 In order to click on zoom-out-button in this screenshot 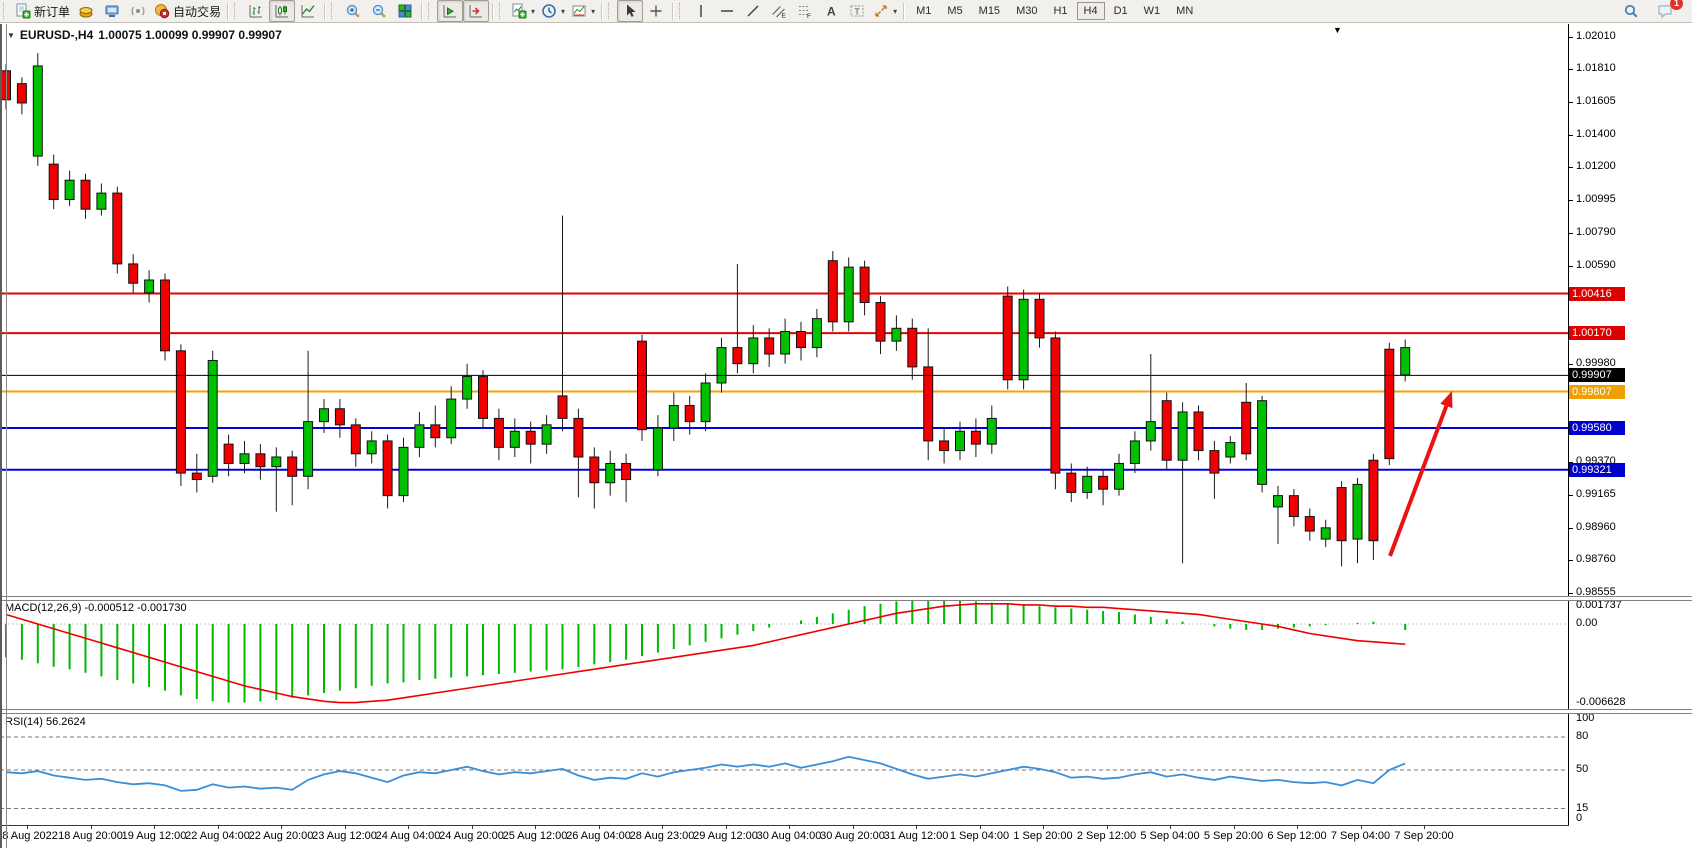, I will do `click(379, 11)`.